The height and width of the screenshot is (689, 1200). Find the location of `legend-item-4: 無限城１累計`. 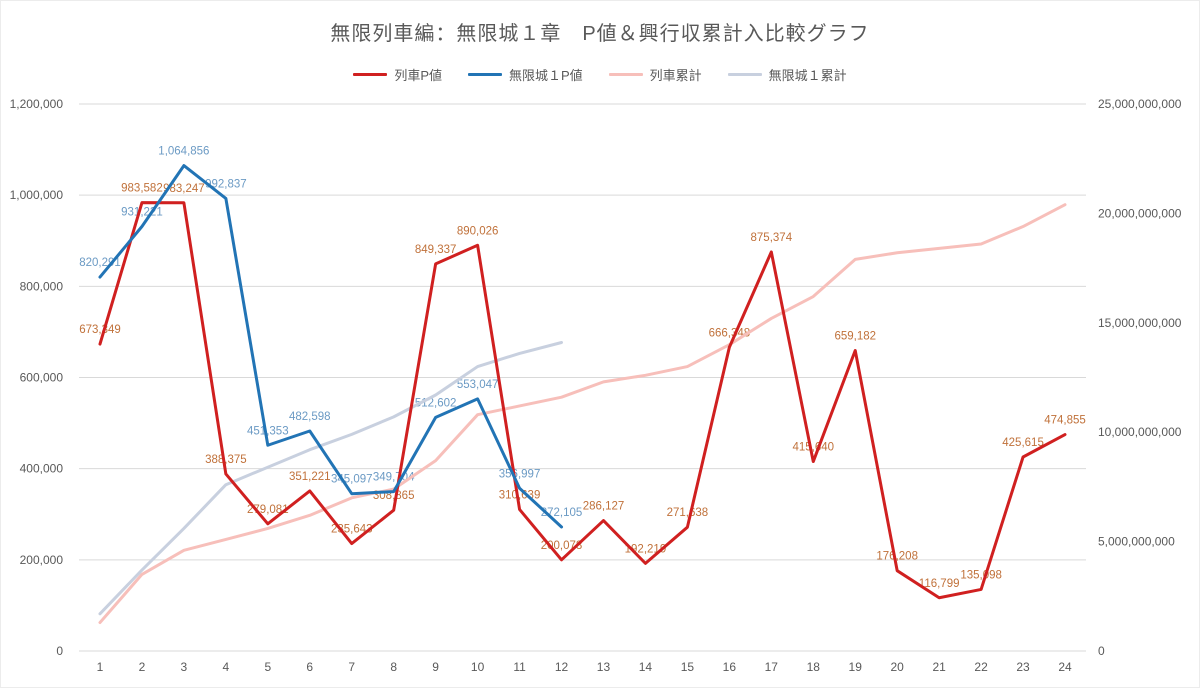

legend-item-4: 無限城１累計 is located at coordinates (787, 74).